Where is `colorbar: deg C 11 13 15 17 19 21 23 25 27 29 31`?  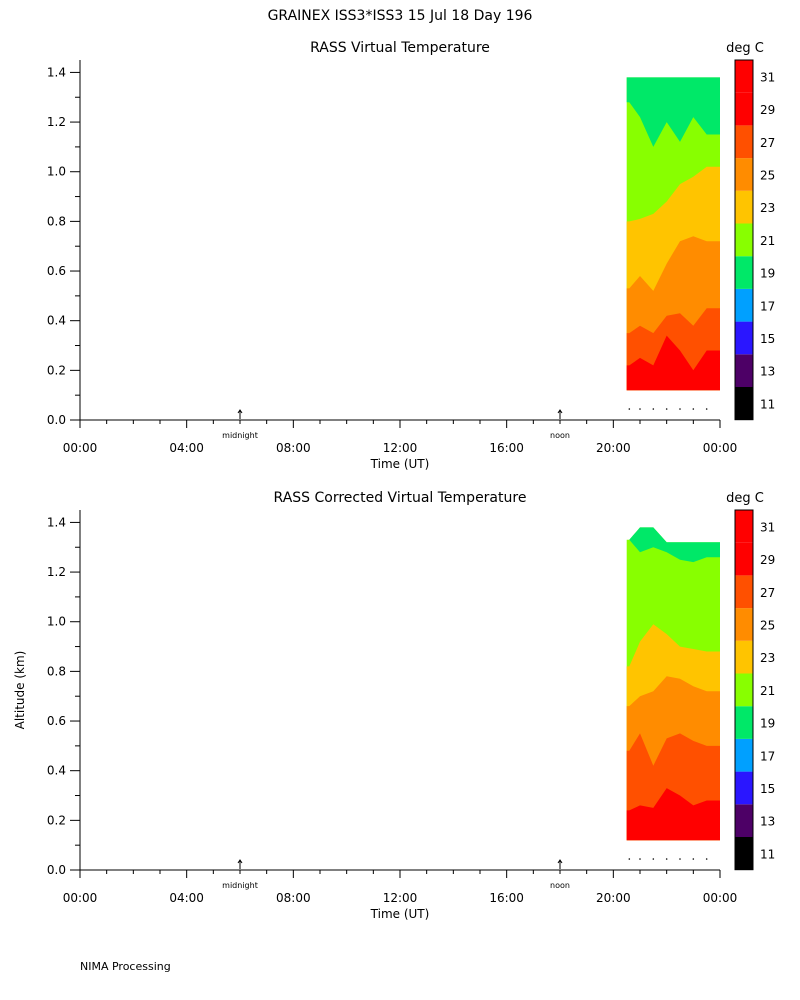
colorbar: deg C 11 13 15 17 19 21 23 25 27 29 31 is located at coordinates (750, 681).